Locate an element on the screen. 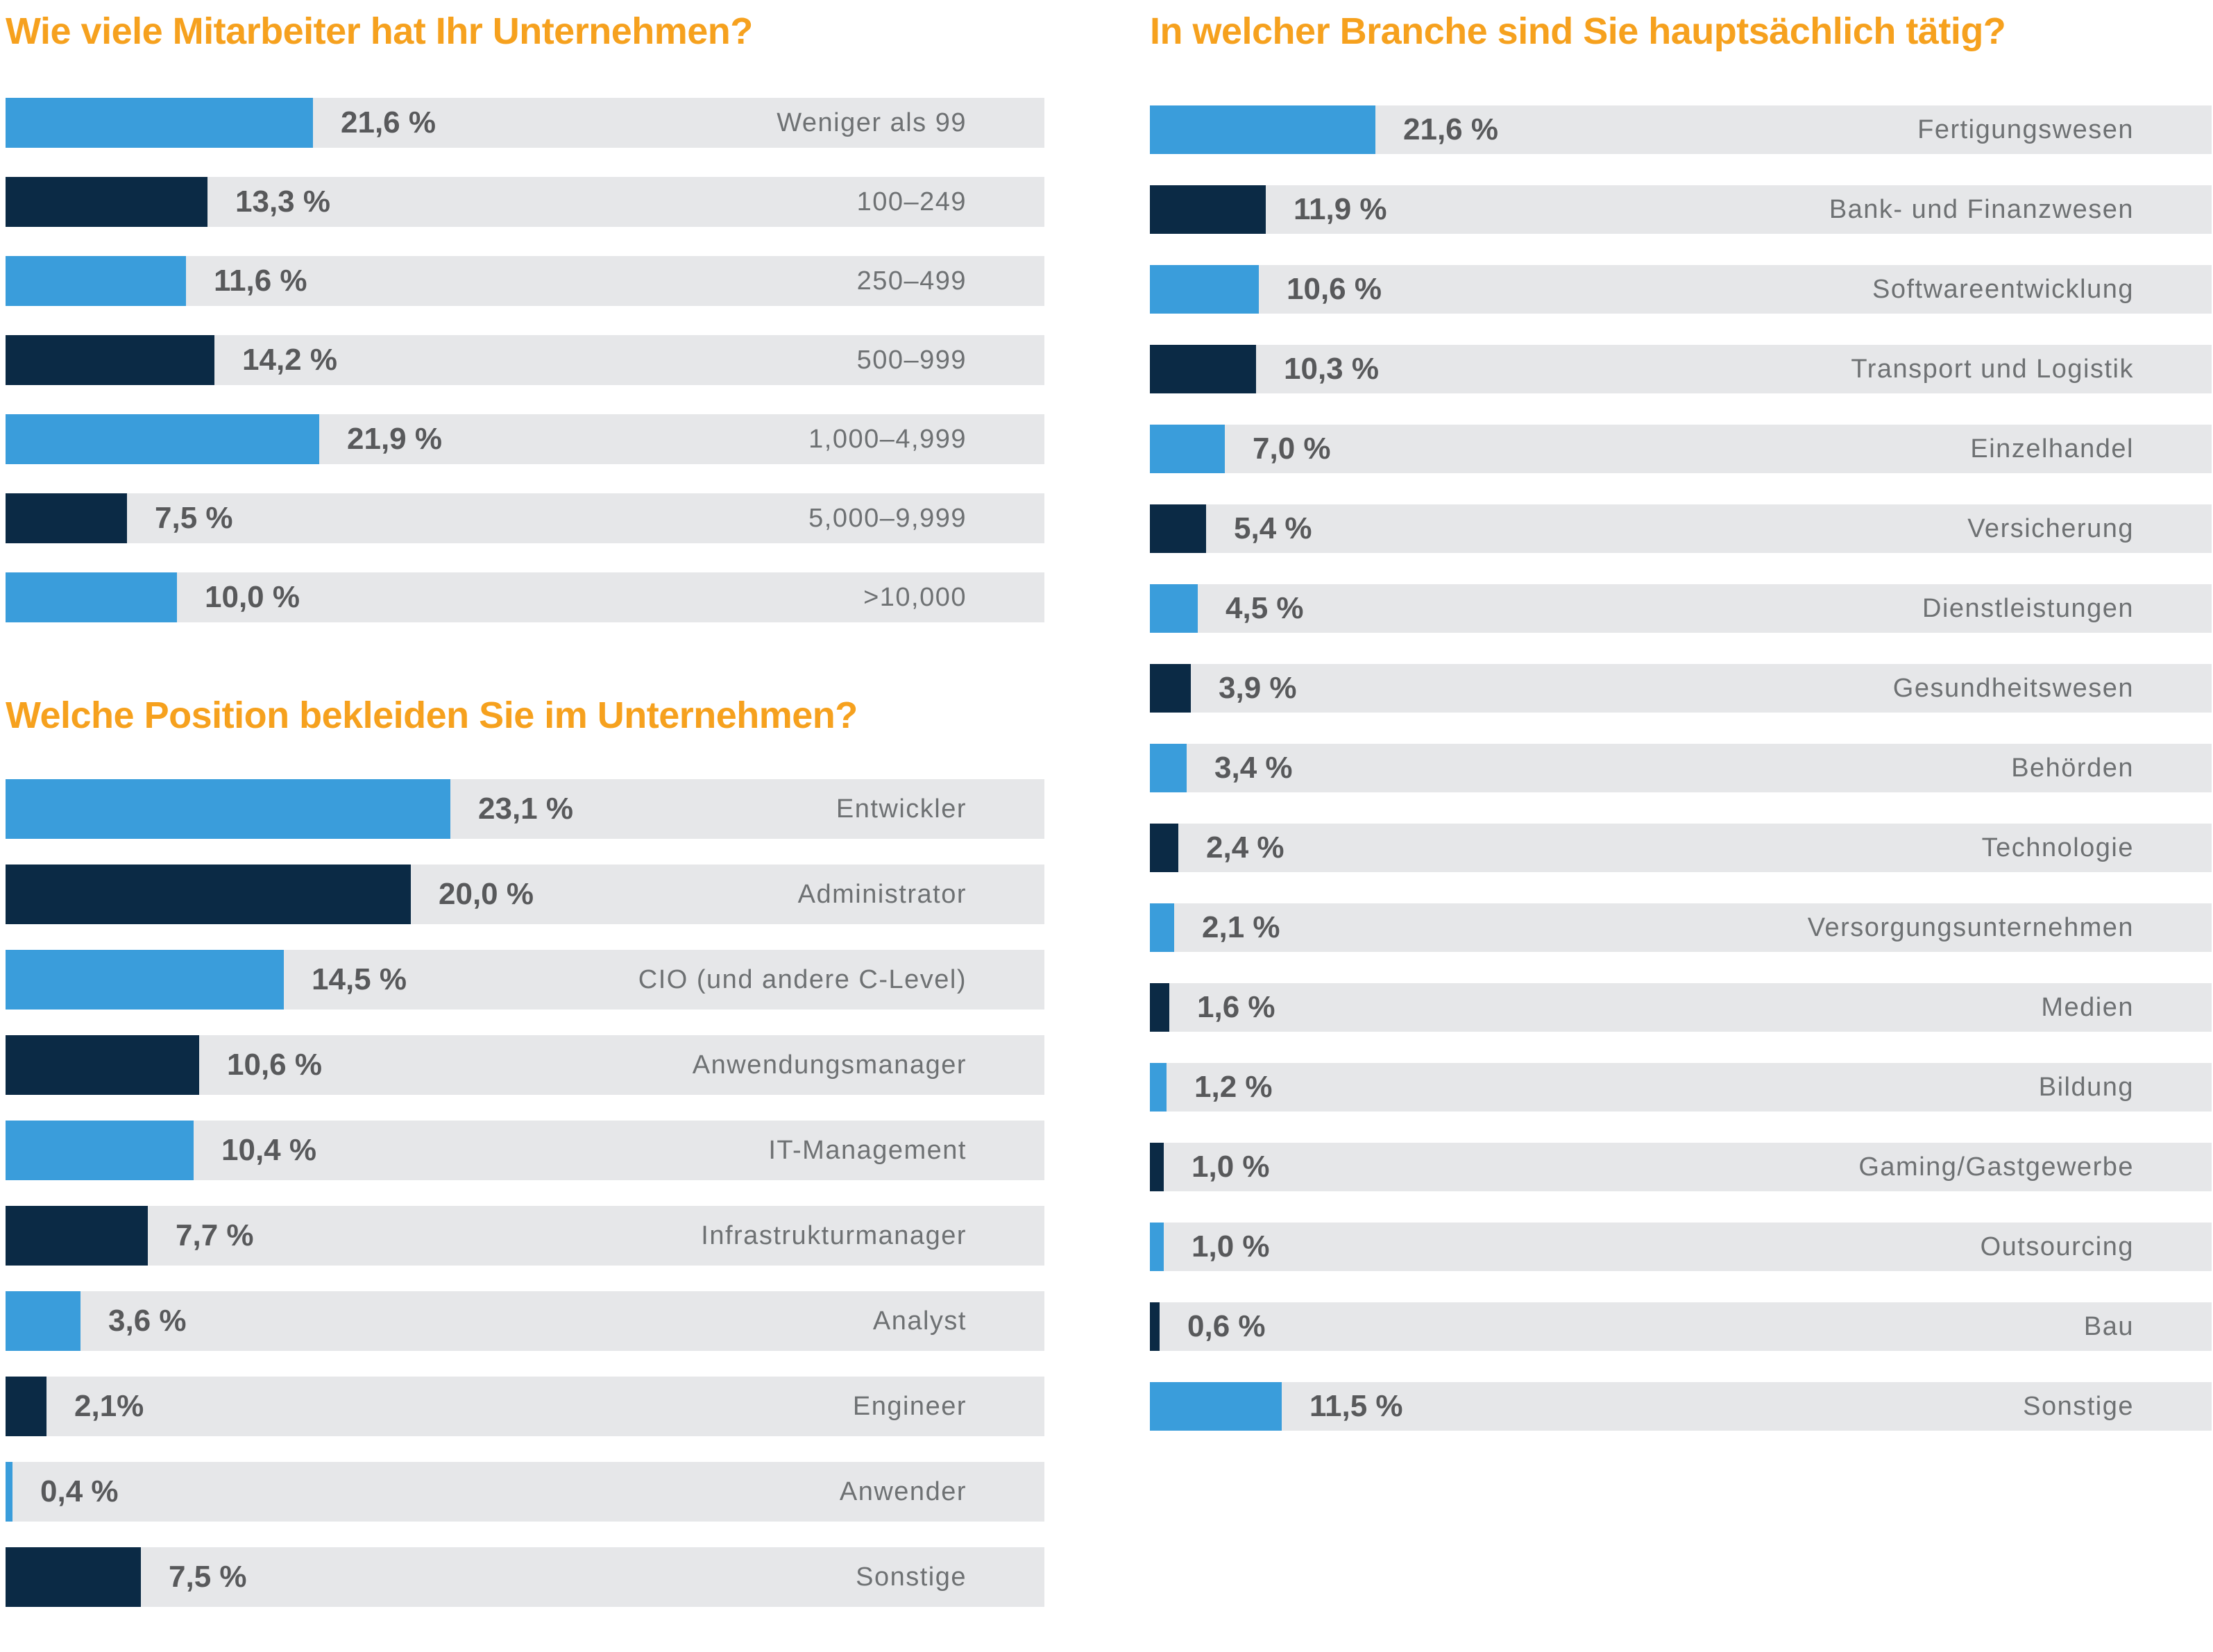 This screenshot has width=2213, height=1652. percent-label: 5,4 % is located at coordinates (1273, 528).